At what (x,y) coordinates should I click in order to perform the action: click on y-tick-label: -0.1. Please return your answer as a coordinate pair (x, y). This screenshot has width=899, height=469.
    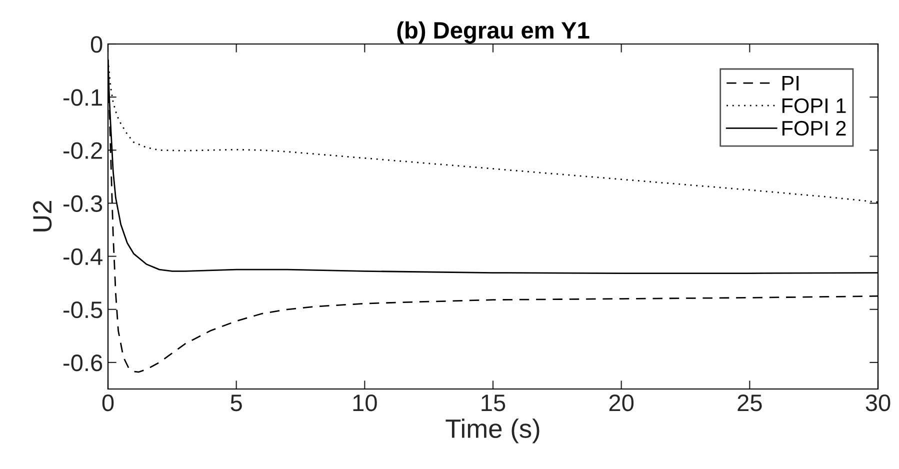
    Looking at the image, I should click on (83, 97).